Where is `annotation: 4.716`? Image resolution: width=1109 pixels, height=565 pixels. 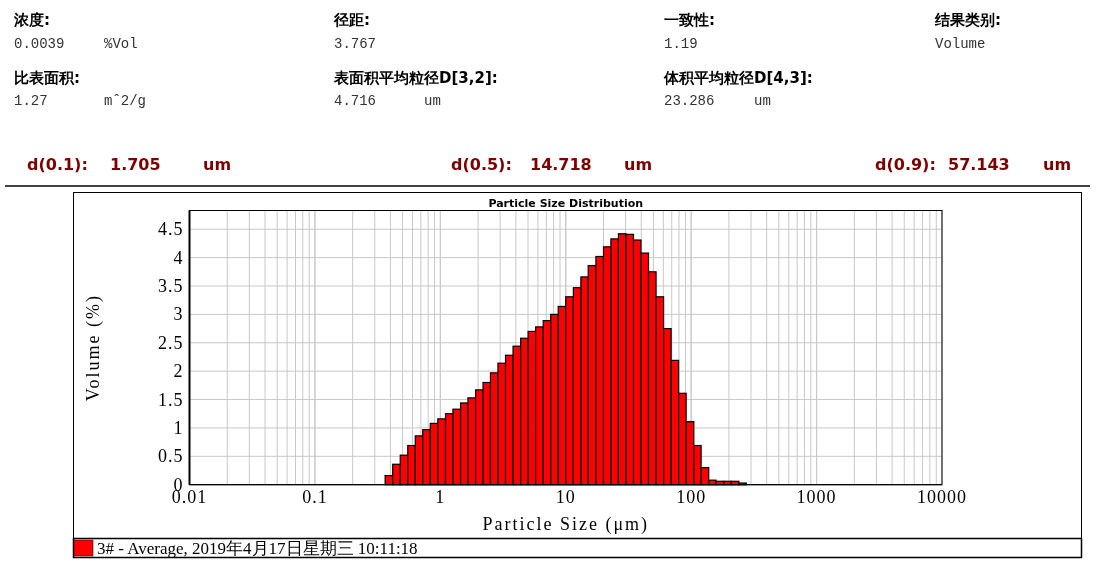
annotation: 4.716 is located at coordinates (355, 101).